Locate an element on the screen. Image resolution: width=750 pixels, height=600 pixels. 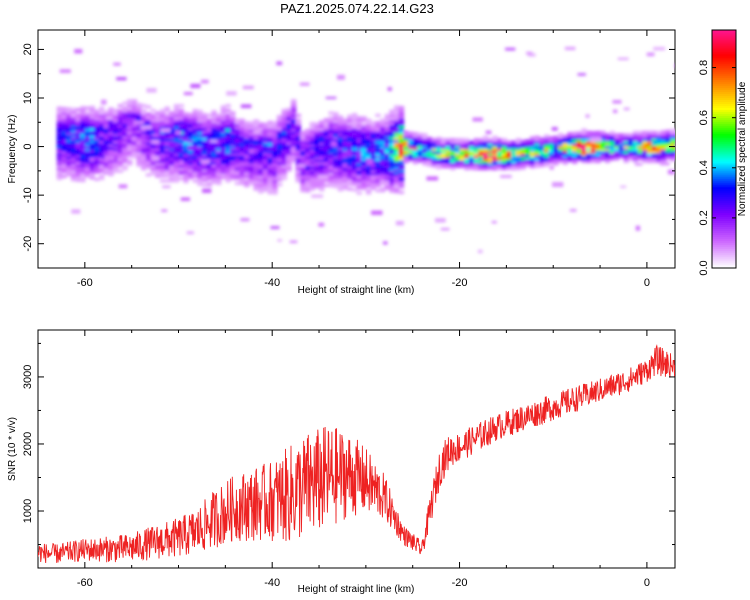
colorbar-ticks: 0.00.20.40.60.8 is located at coordinates (717, 168).